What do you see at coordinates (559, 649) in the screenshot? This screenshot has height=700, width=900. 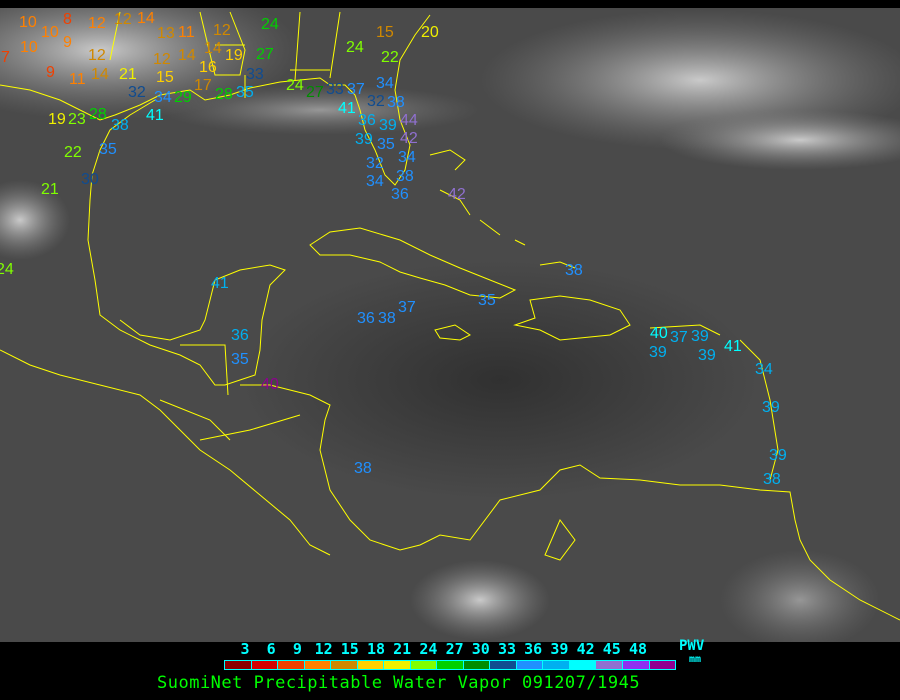 I see `legend-tick: 39` at bounding box center [559, 649].